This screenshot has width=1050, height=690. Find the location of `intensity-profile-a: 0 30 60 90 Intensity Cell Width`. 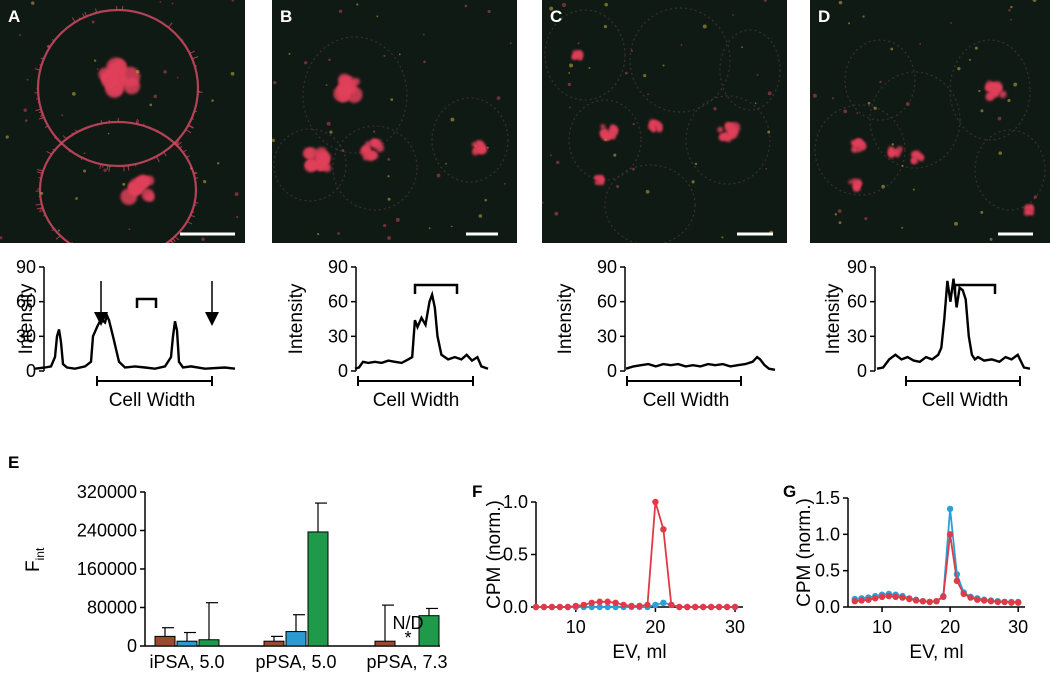

intensity-profile-a: 0 30 60 90 Intensity Cell Width is located at coordinates (126, 334).